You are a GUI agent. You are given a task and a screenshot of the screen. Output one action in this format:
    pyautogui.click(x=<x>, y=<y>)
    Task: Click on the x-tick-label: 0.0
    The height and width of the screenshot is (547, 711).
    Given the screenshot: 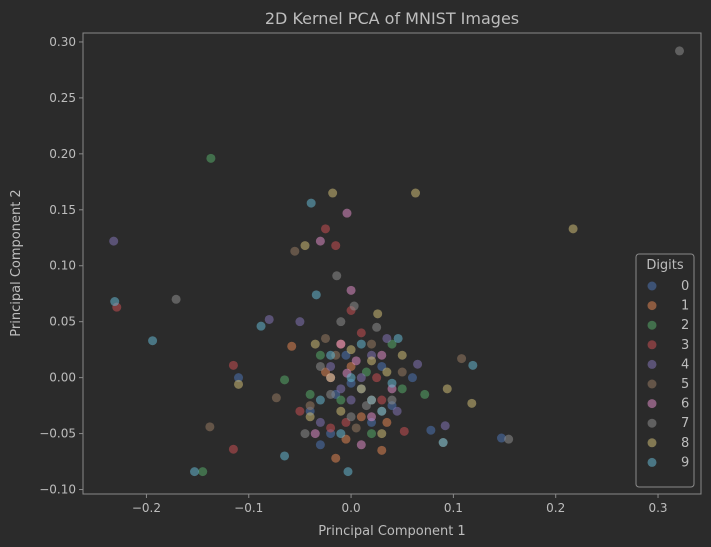 What is the action you would take?
    pyautogui.click(x=351, y=508)
    